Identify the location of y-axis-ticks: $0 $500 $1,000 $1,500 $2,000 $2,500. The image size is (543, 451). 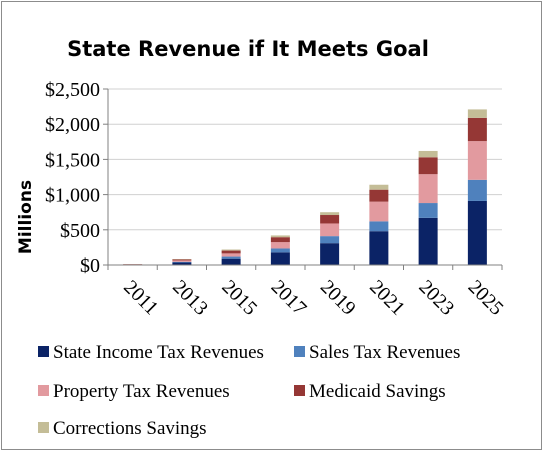
(76, 178).